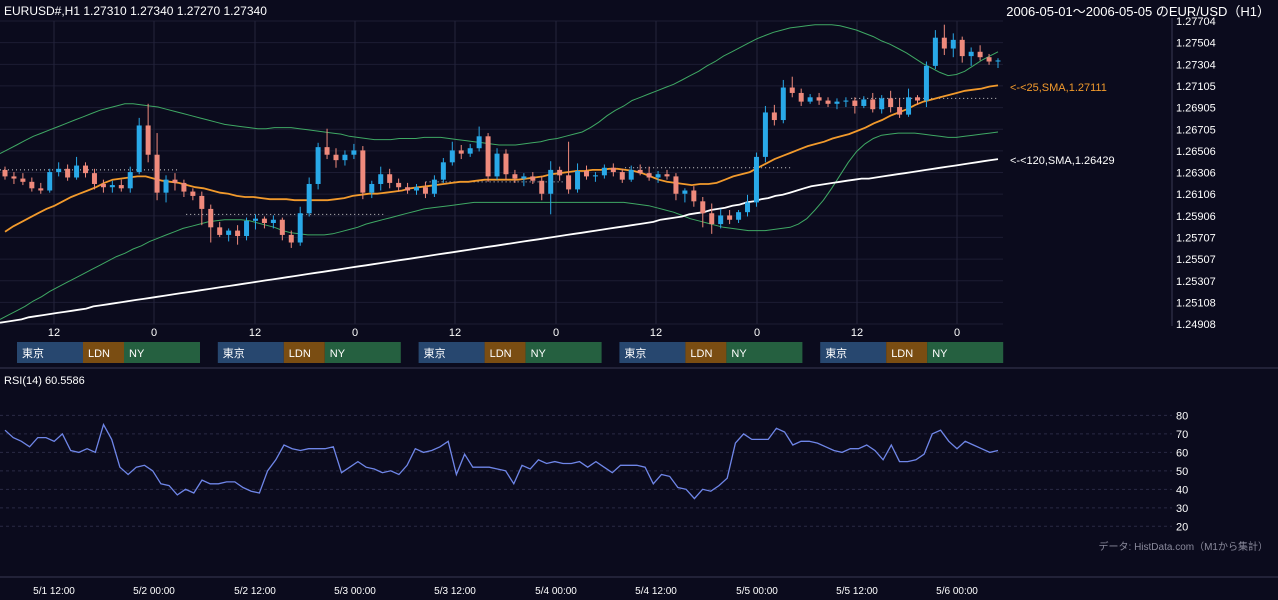  I want to click on date-tick-label: 5/4 00:00, so click(556, 591).